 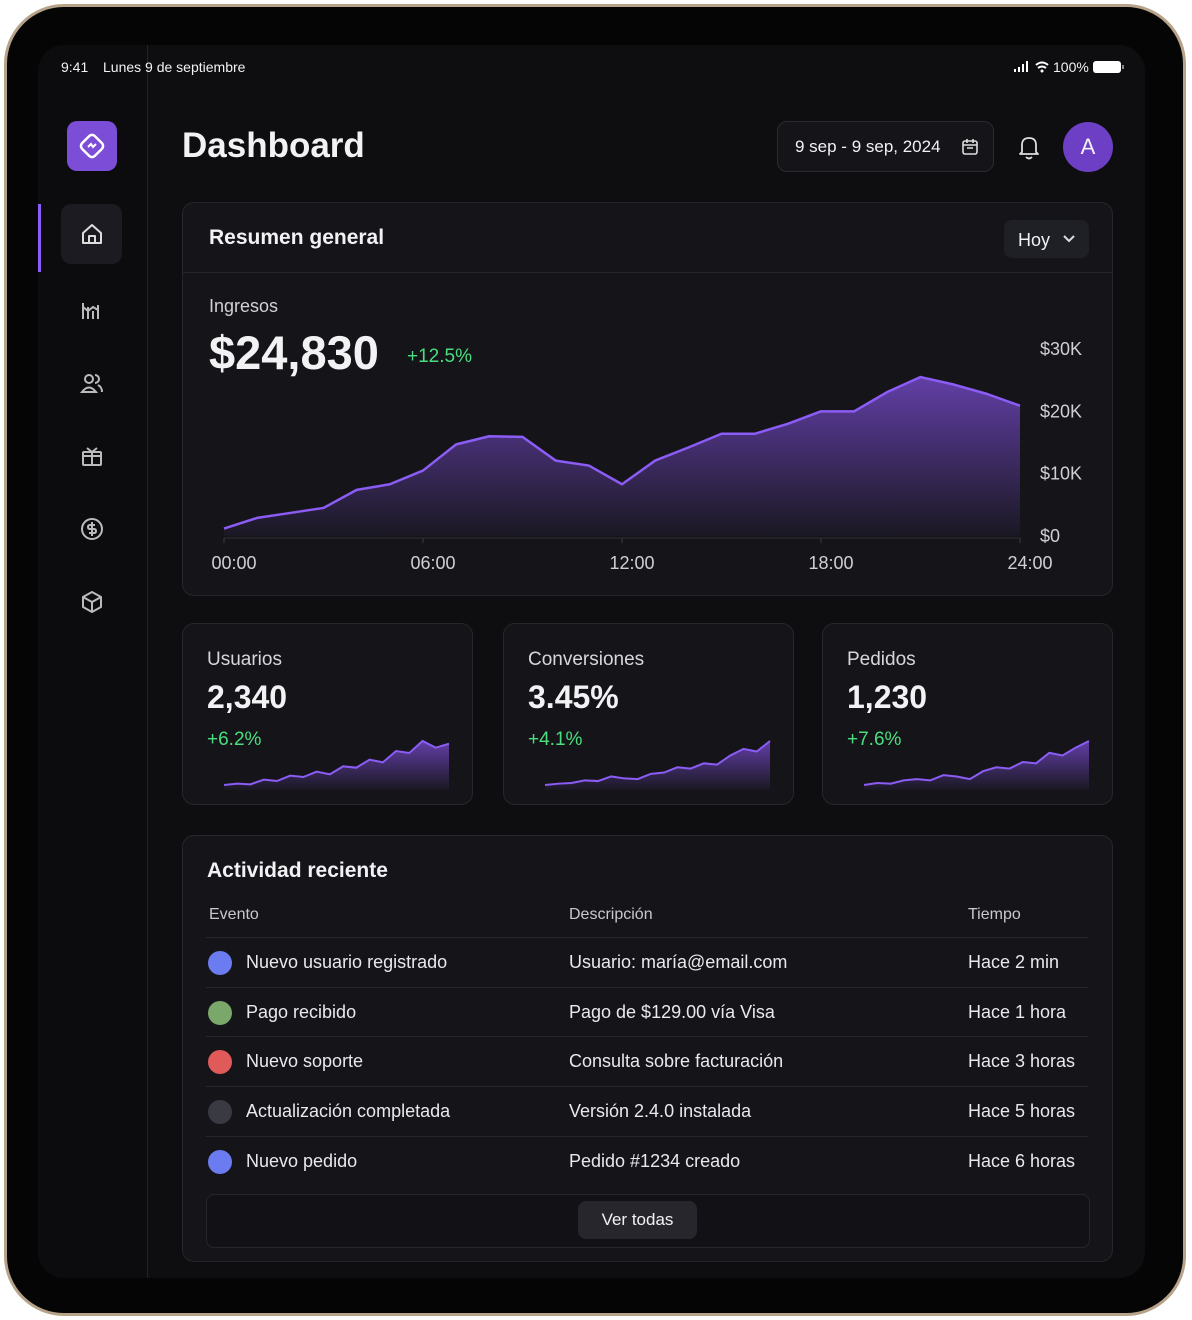 What do you see at coordinates (234, 914) in the screenshot?
I see `column-header: Evento` at bounding box center [234, 914].